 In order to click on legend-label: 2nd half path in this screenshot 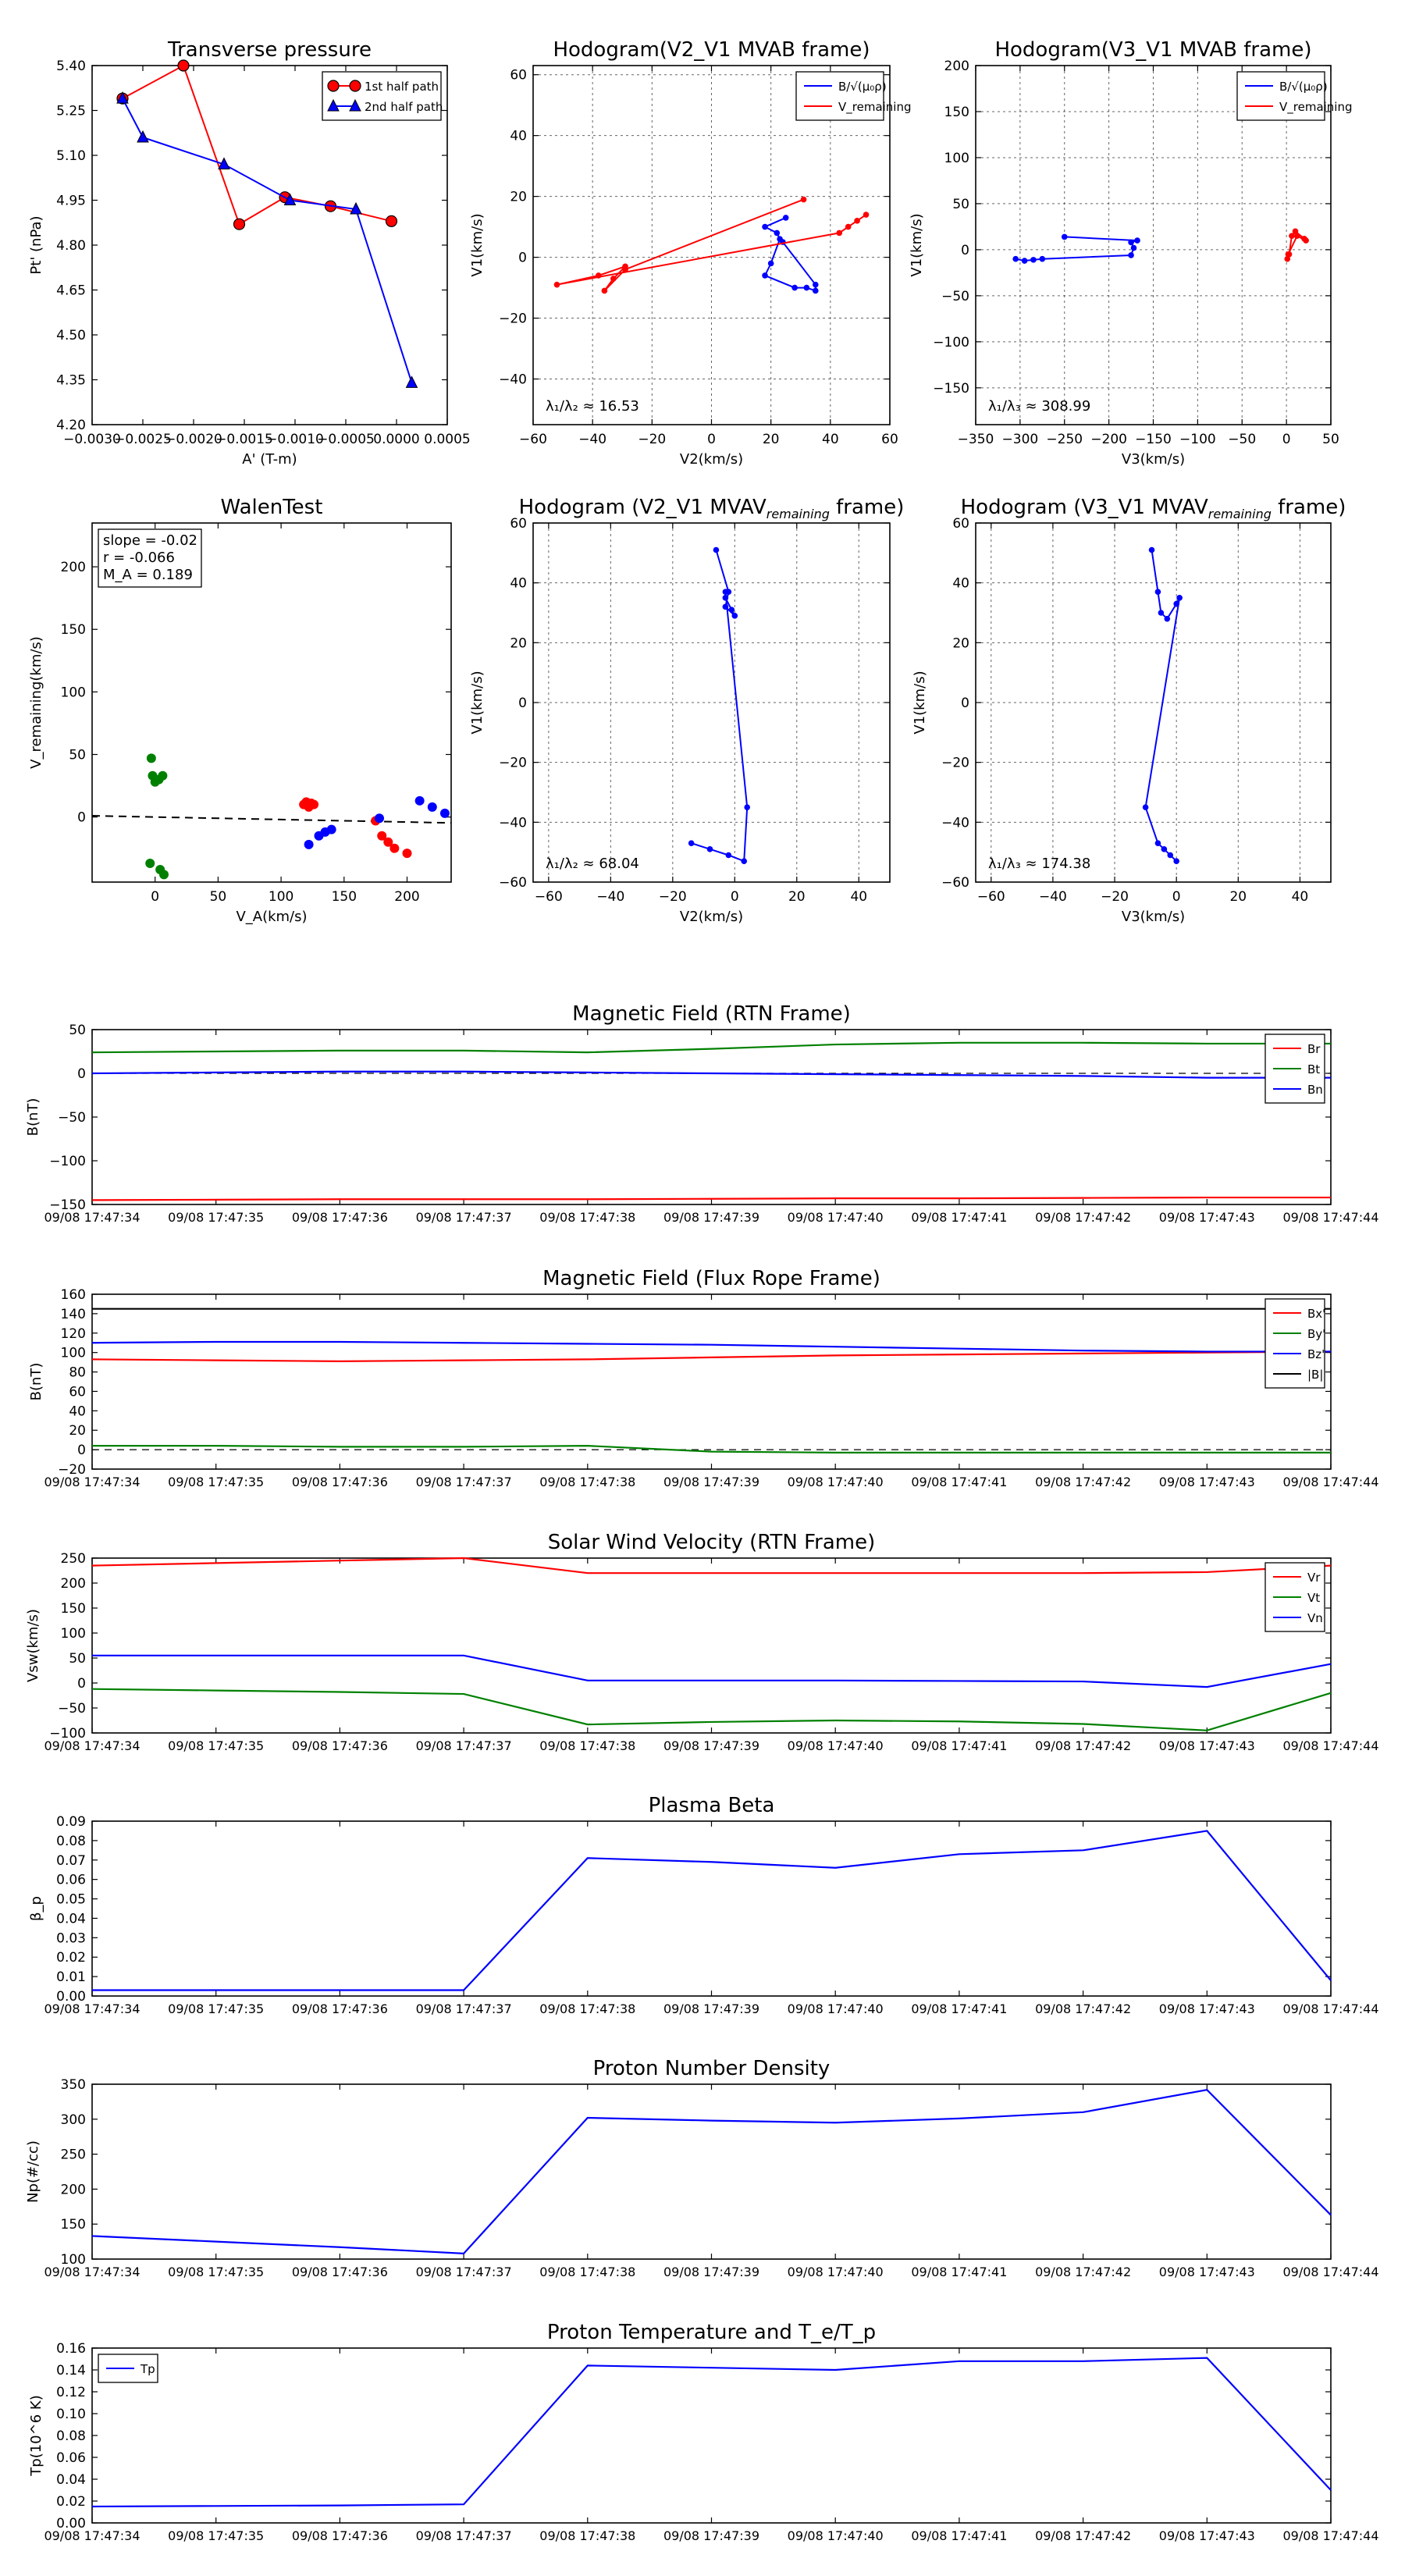, I will do `click(404, 107)`.